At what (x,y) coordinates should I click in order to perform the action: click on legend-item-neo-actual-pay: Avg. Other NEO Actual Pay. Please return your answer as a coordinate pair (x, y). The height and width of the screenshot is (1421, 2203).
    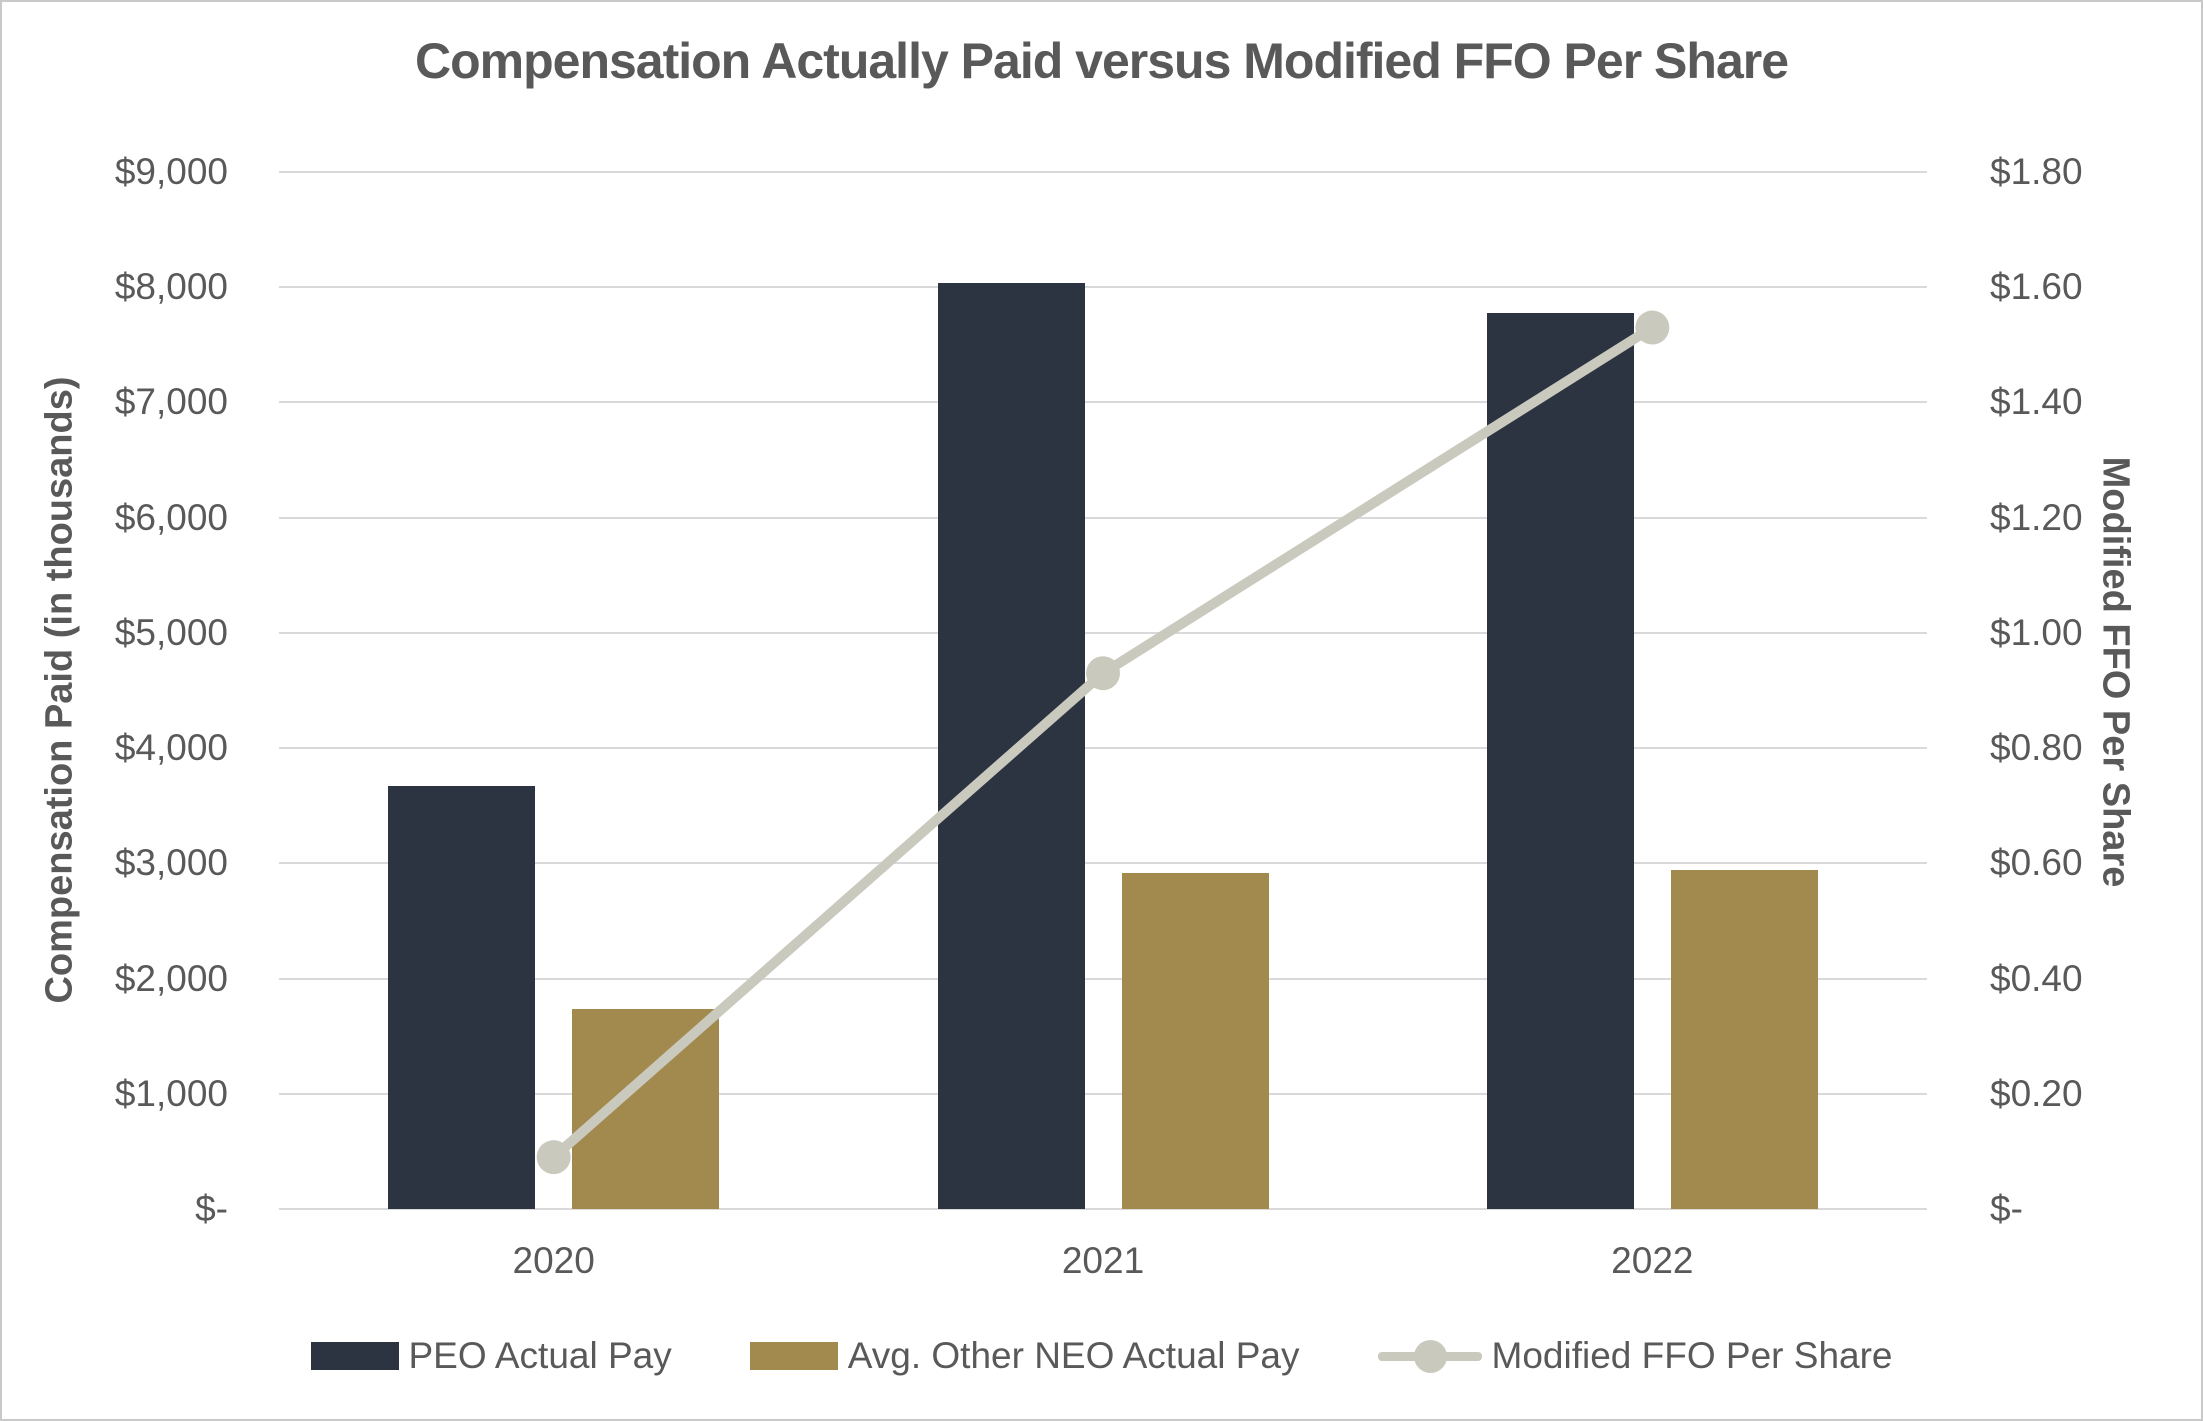
    Looking at the image, I should click on (1024, 1356).